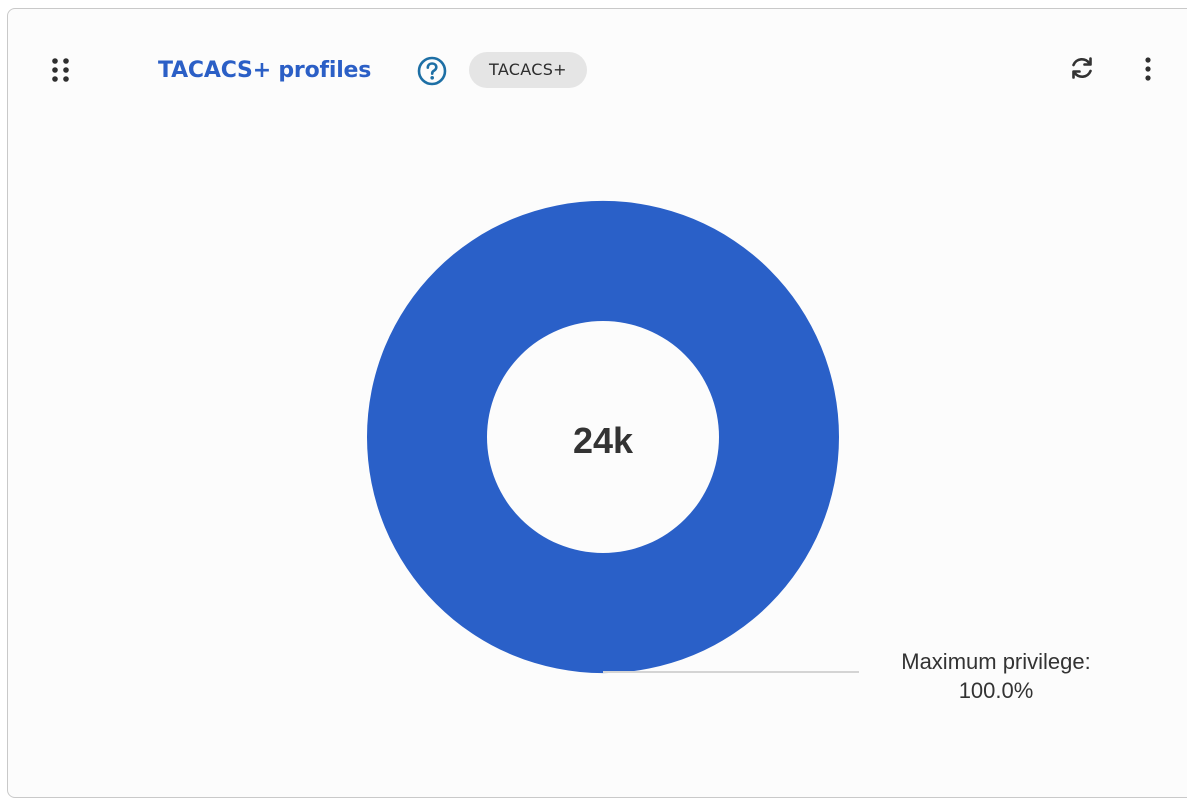  What do you see at coordinates (996, 661) in the screenshot?
I see `slice-label-name: Maximum privilege:` at bounding box center [996, 661].